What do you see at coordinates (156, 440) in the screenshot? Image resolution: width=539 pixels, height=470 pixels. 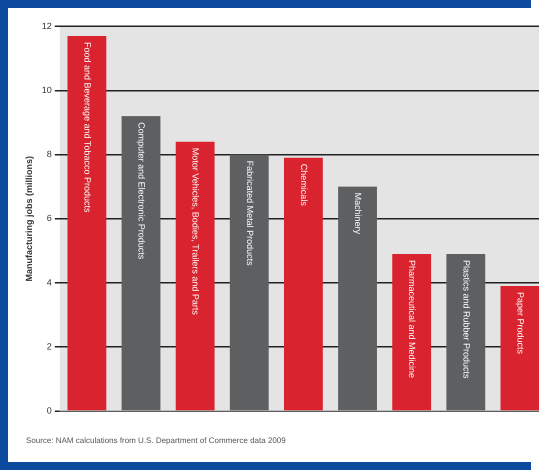 I see `source-note: Source: NAM calculations from U.S. Department of Commerce data 2009` at bounding box center [156, 440].